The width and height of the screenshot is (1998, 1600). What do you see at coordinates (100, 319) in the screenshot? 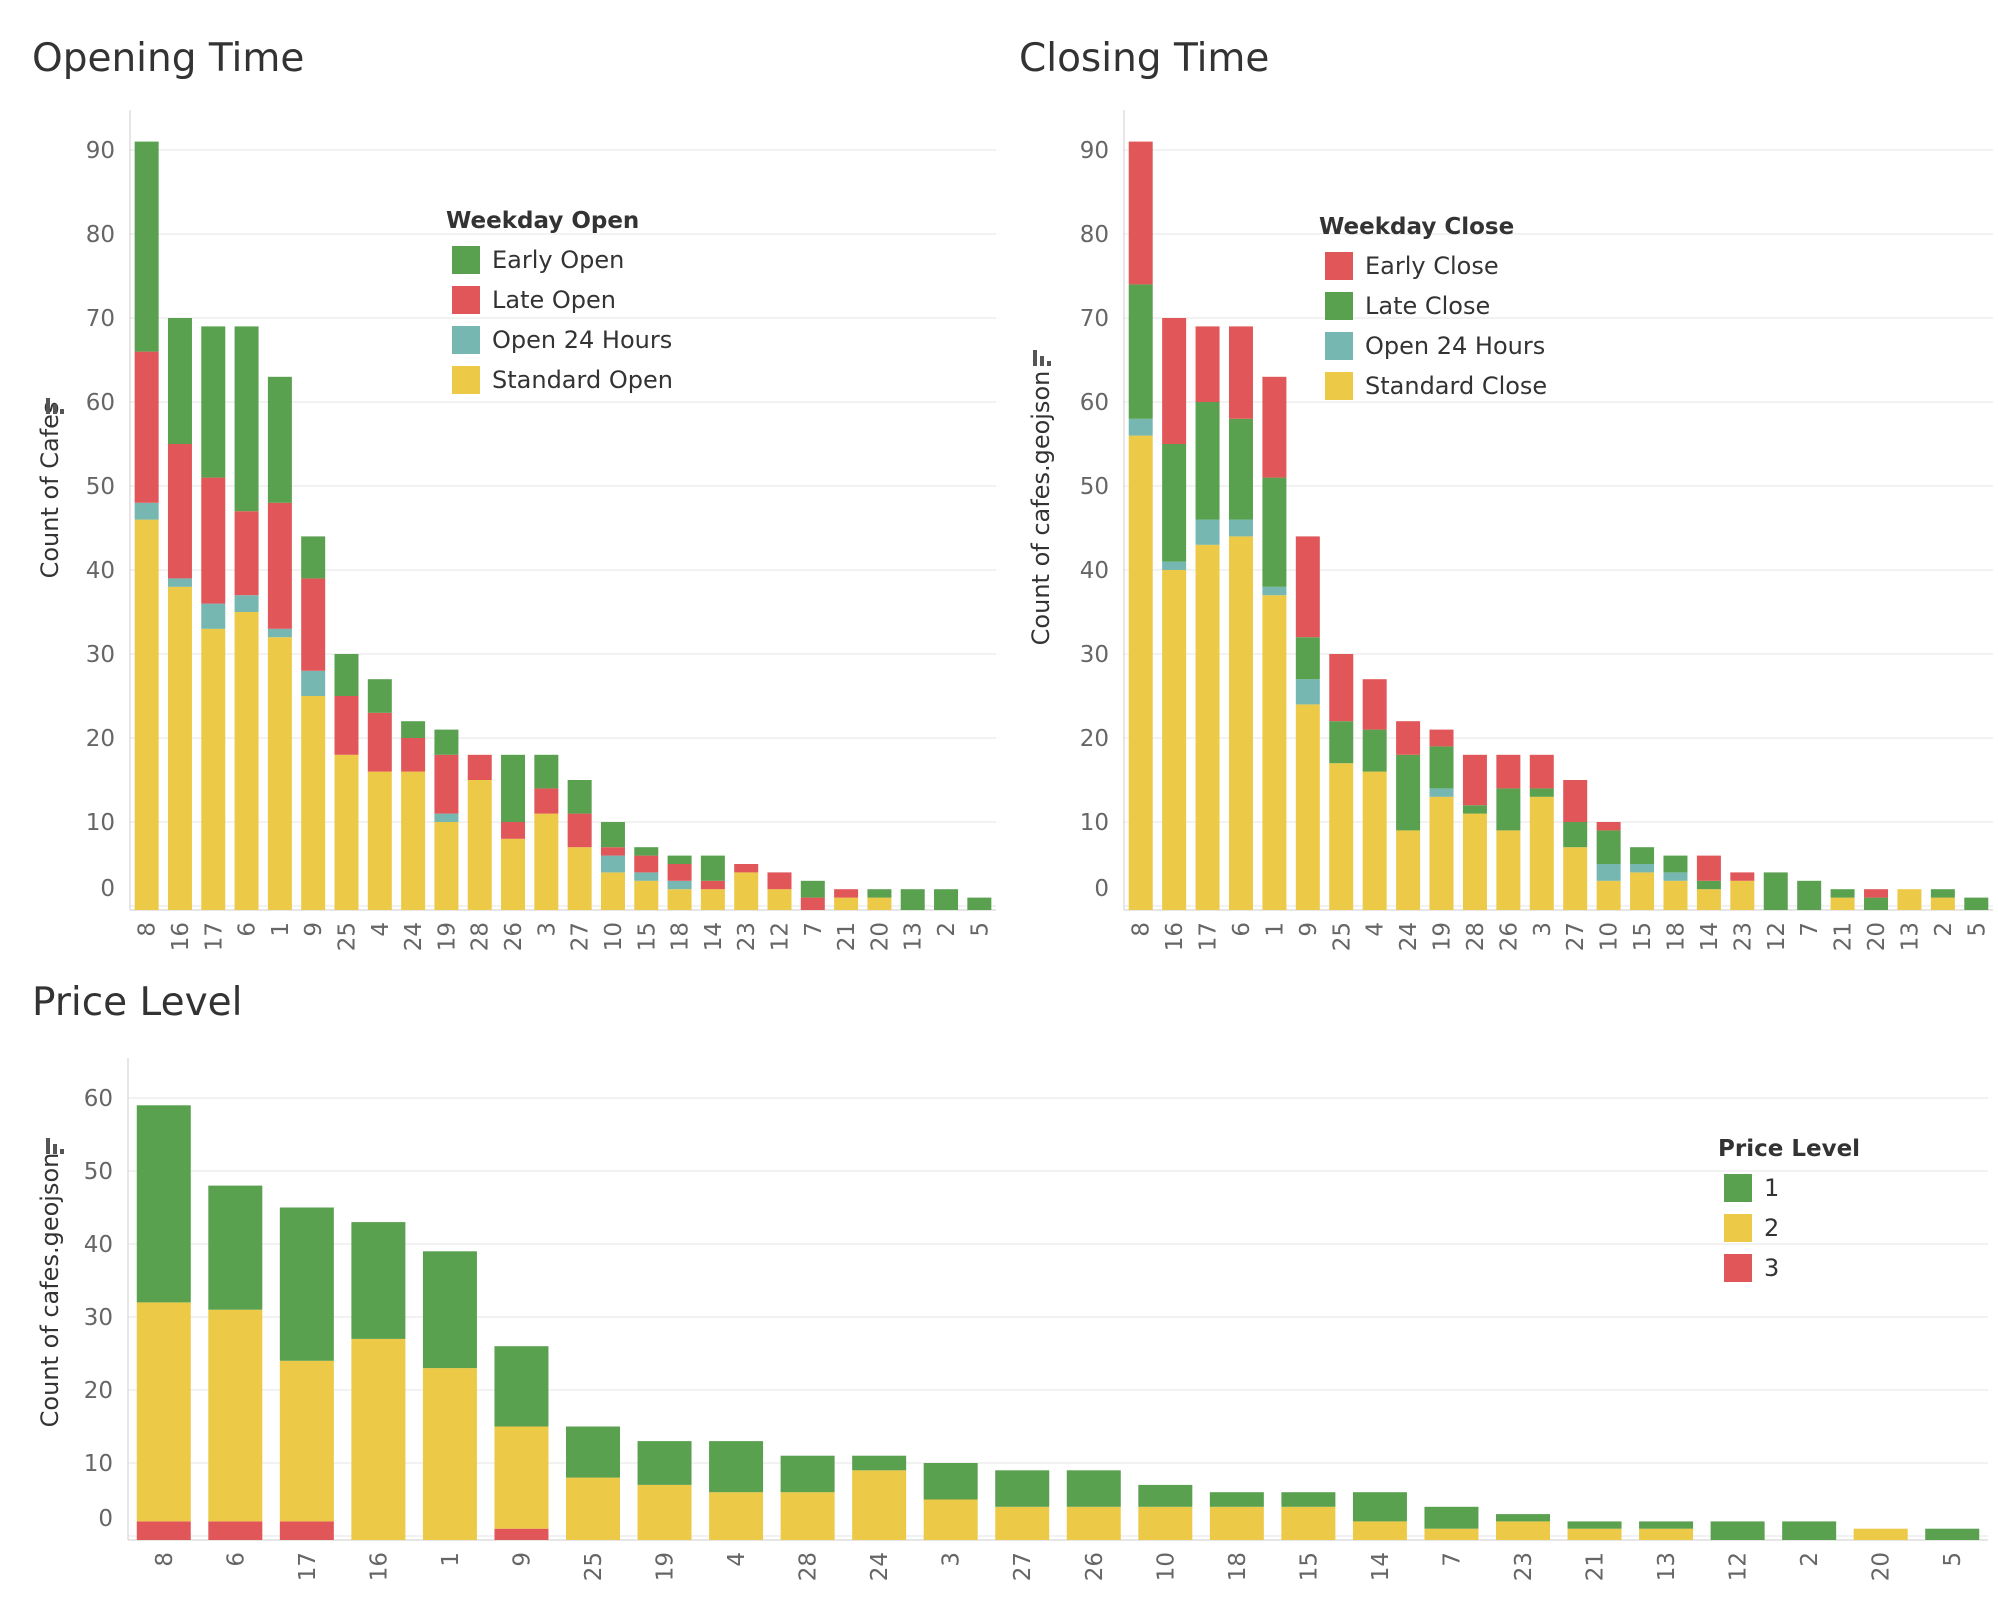
I see `y-tick-label: 70` at bounding box center [100, 319].